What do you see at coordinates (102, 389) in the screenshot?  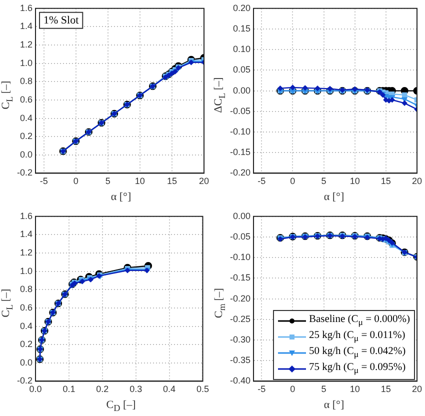 I see `x-tick-label: 0.2` at bounding box center [102, 389].